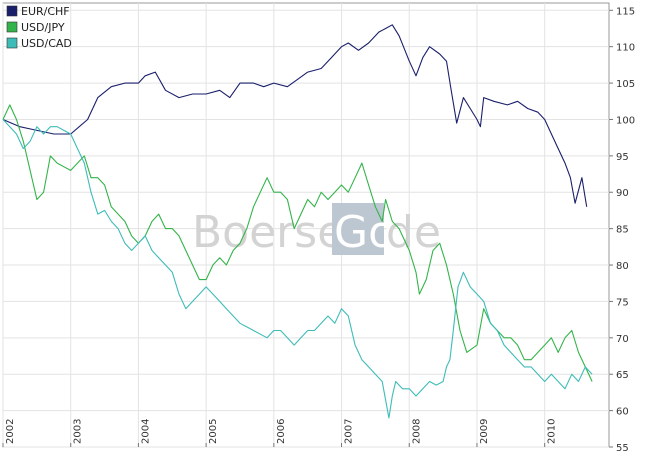  What do you see at coordinates (622, 266) in the screenshot?
I see `y-tick-label: 80` at bounding box center [622, 266].